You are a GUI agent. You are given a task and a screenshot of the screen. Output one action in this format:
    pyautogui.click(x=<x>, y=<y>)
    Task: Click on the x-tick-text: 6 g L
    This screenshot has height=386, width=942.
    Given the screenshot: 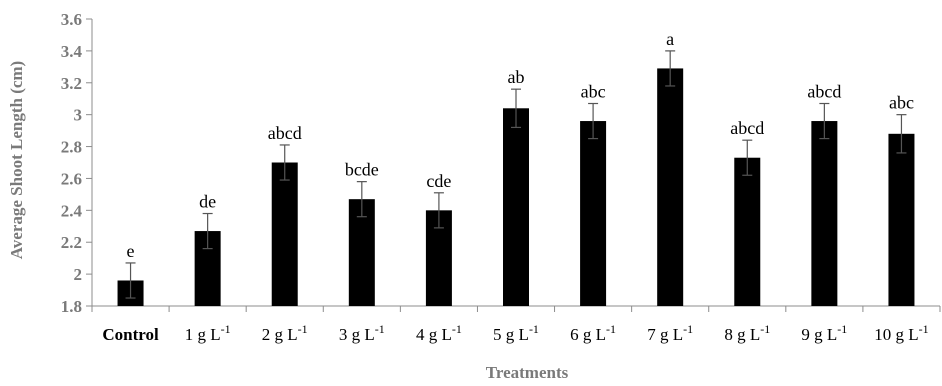 What is the action you would take?
    pyautogui.click(x=588, y=334)
    